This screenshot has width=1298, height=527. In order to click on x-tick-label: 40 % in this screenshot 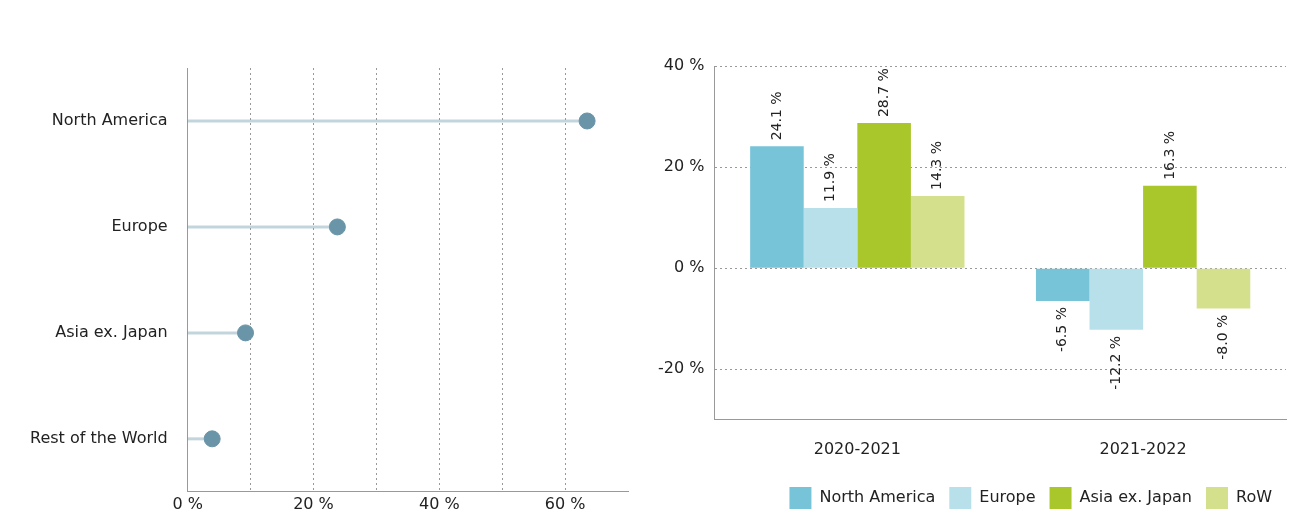, I will do `click(439, 503)`.